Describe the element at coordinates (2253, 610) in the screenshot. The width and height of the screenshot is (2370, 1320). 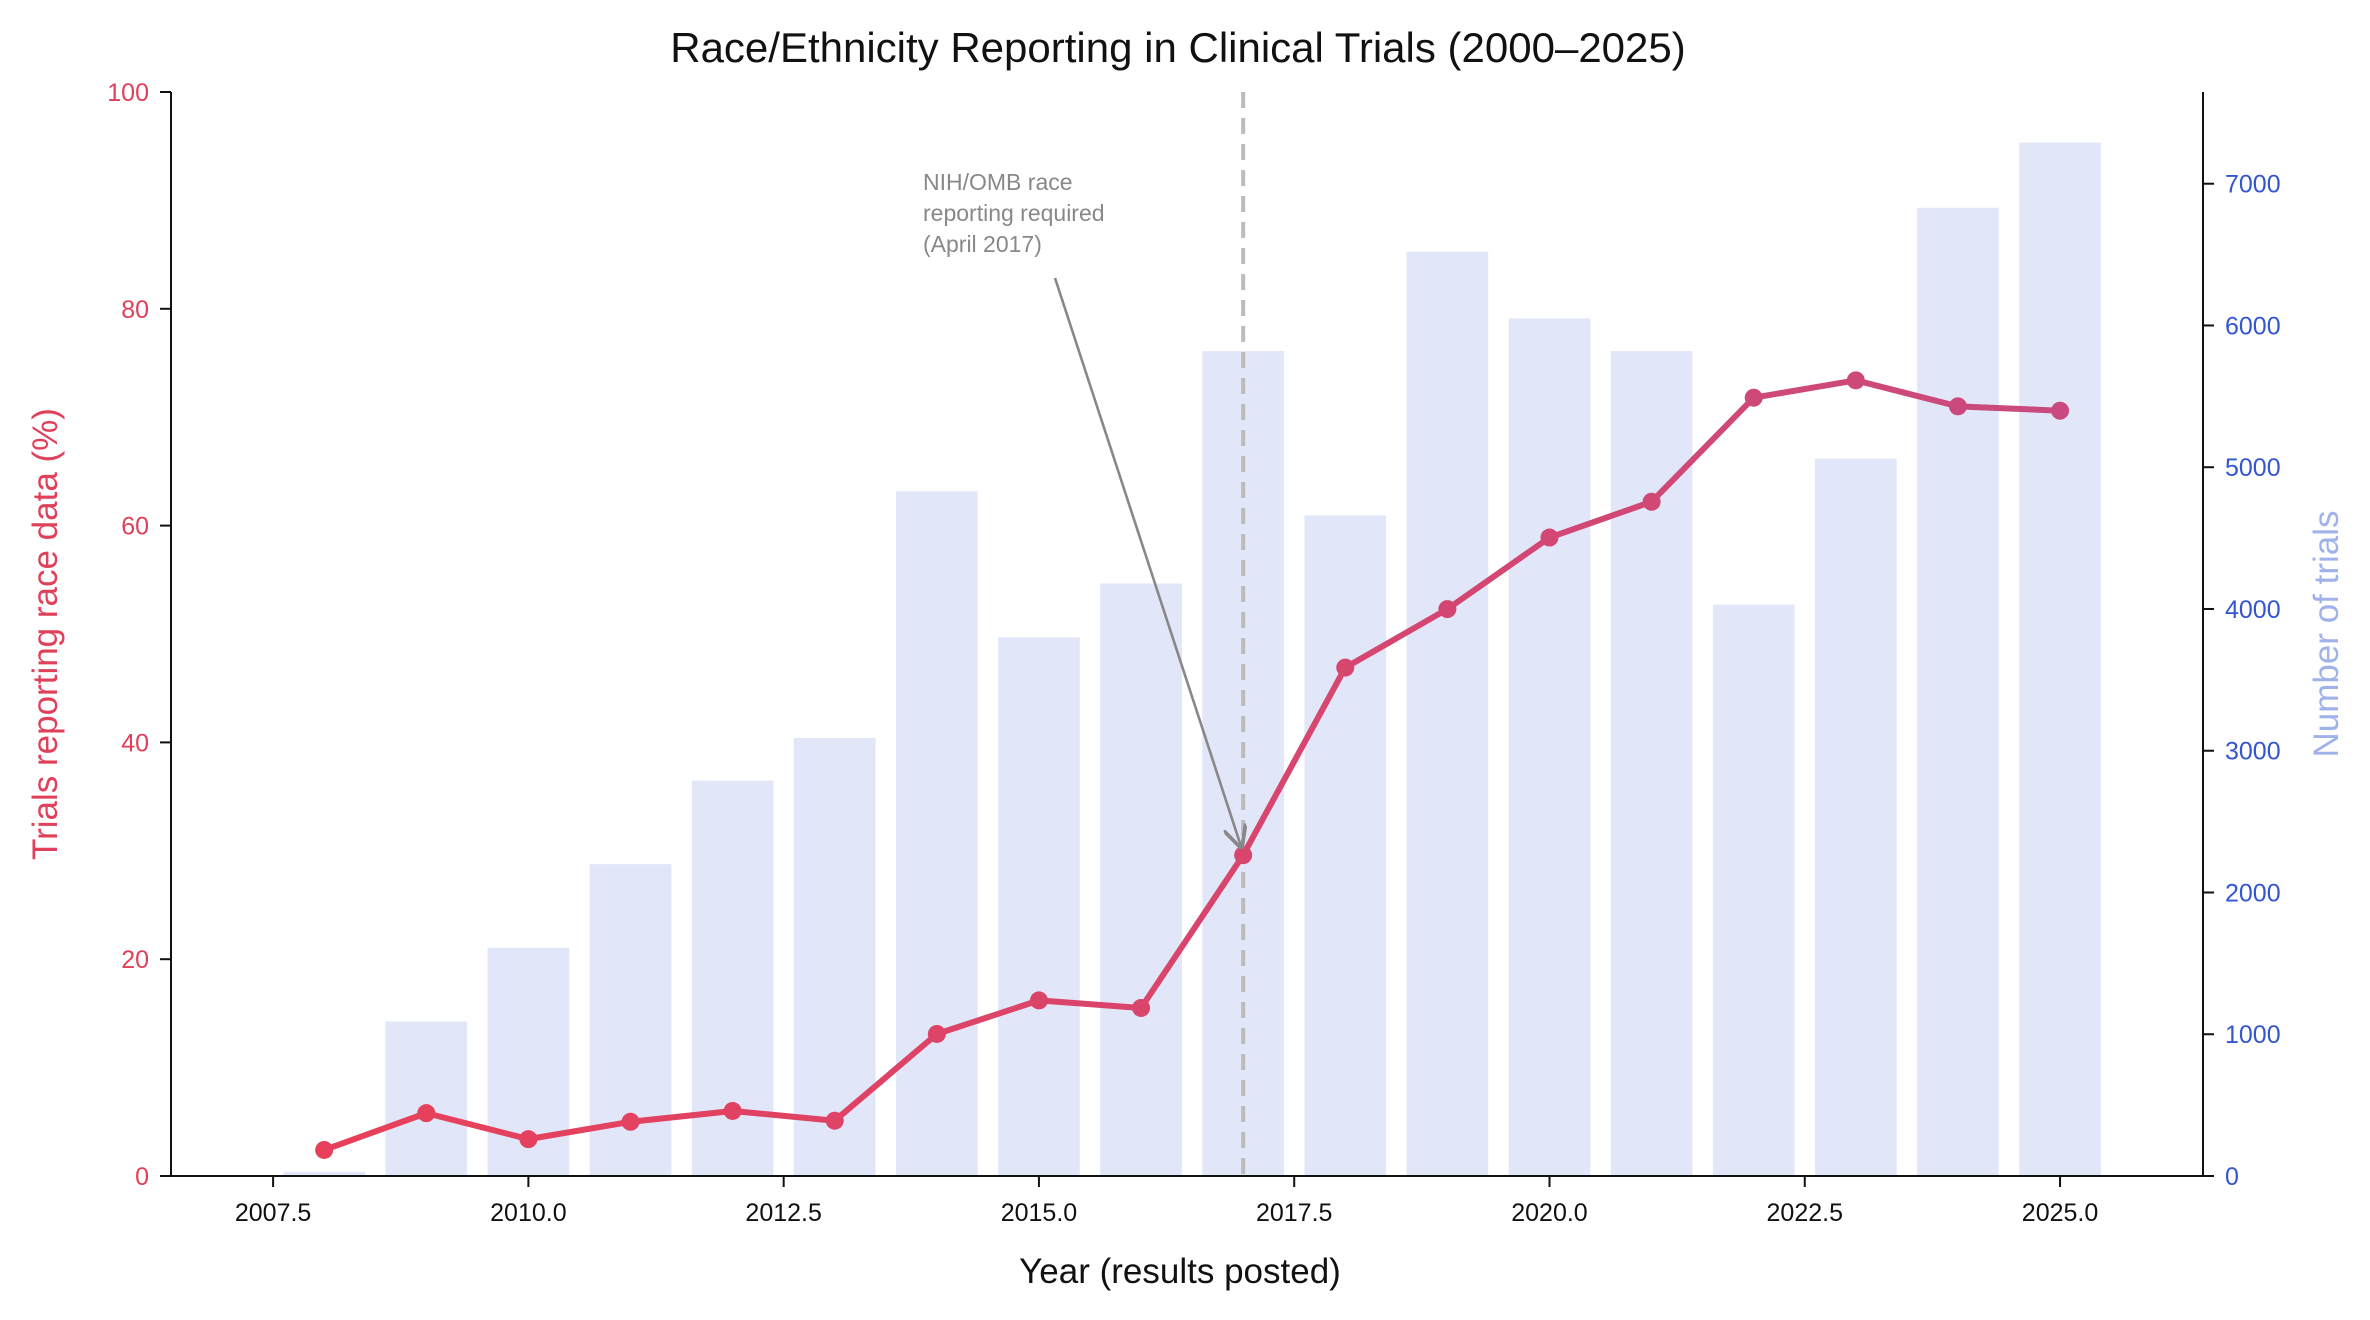
I see `right-y-tick-label: 4000` at that location.